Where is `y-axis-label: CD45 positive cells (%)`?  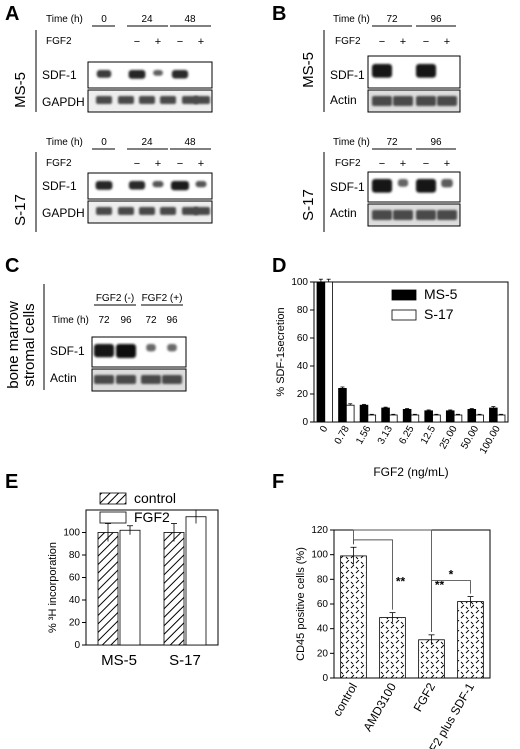
y-axis-label: CD45 positive cells (%) is located at coordinates (301, 604).